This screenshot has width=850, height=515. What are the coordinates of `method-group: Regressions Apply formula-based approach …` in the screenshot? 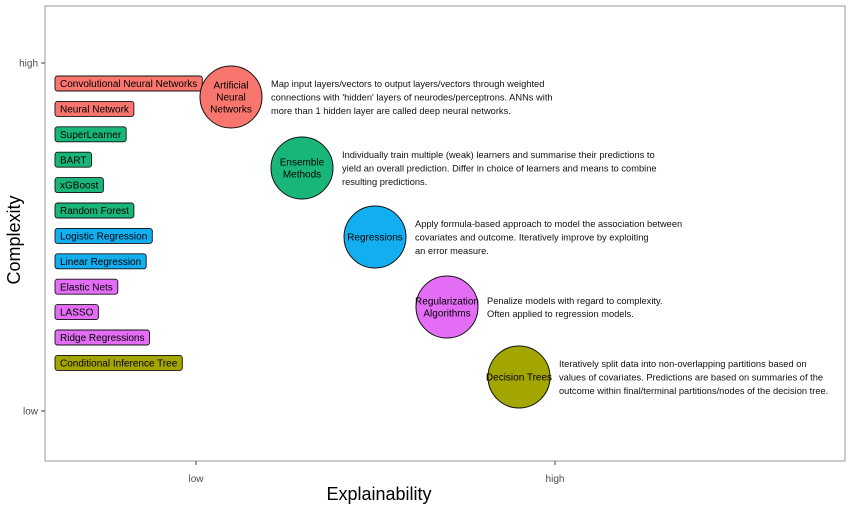 It's located at (512, 237).